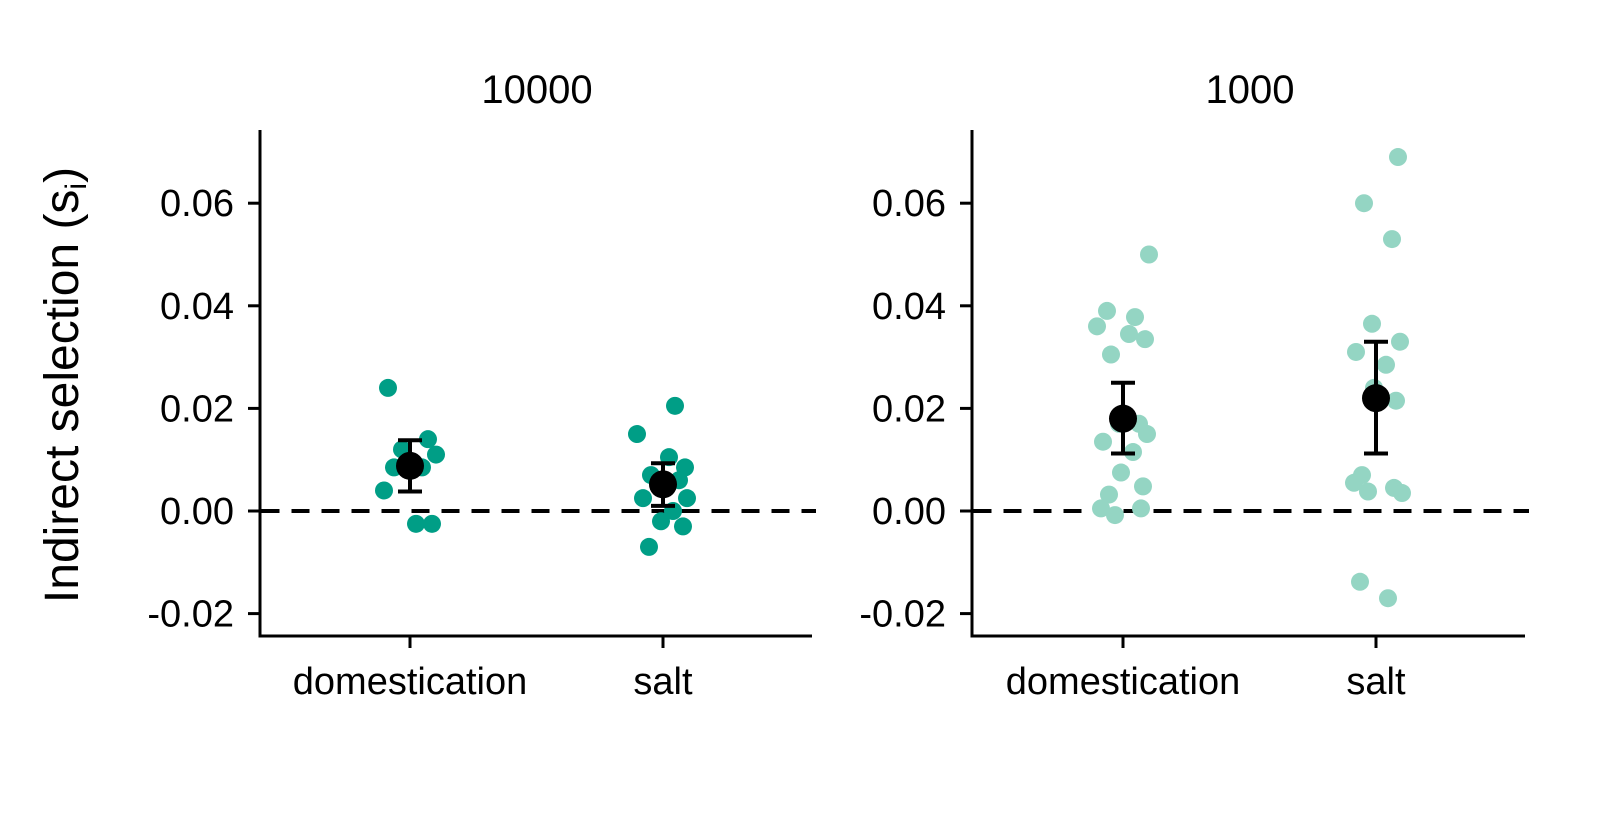 The image size is (1620, 840). What do you see at coordinates (536, 90) in the screenshot?
I see `panel-title: 10000` at bounding box center [536, 90].